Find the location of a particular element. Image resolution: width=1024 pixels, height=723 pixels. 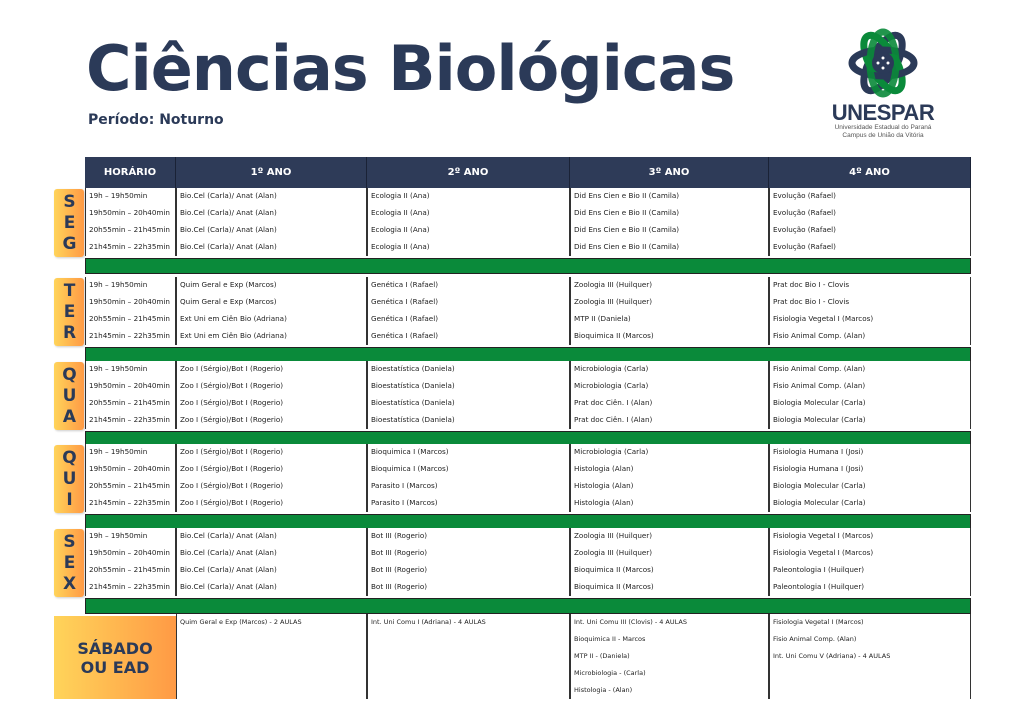

day-badge-sex: SEX is located at coordinates (69, 563).